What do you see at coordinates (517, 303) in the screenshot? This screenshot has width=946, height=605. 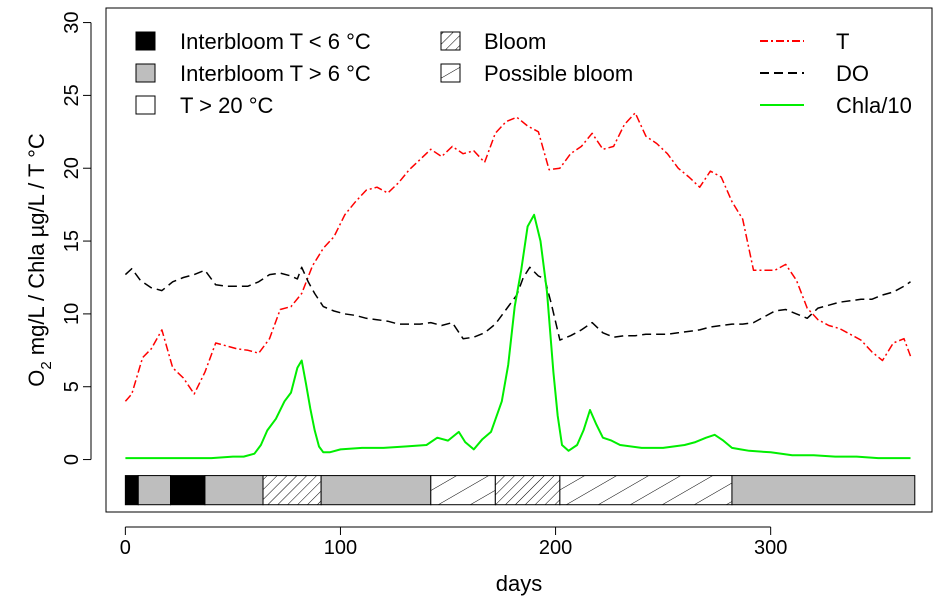 I see `series-line-do` at bounding box center [517, 303].